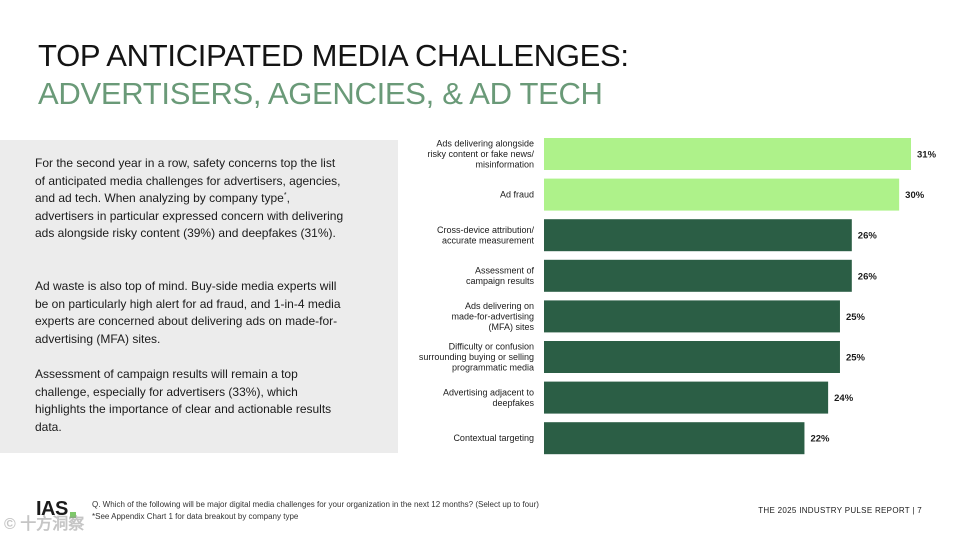 The width and height of the screenshot is (960, 540). What do you see at coordinates (333, 55) in the screenshot?
I see `title-line-1: TOP ANTICIPATED MEDIA CHALLENGES:` at bounding box center [333, 55].